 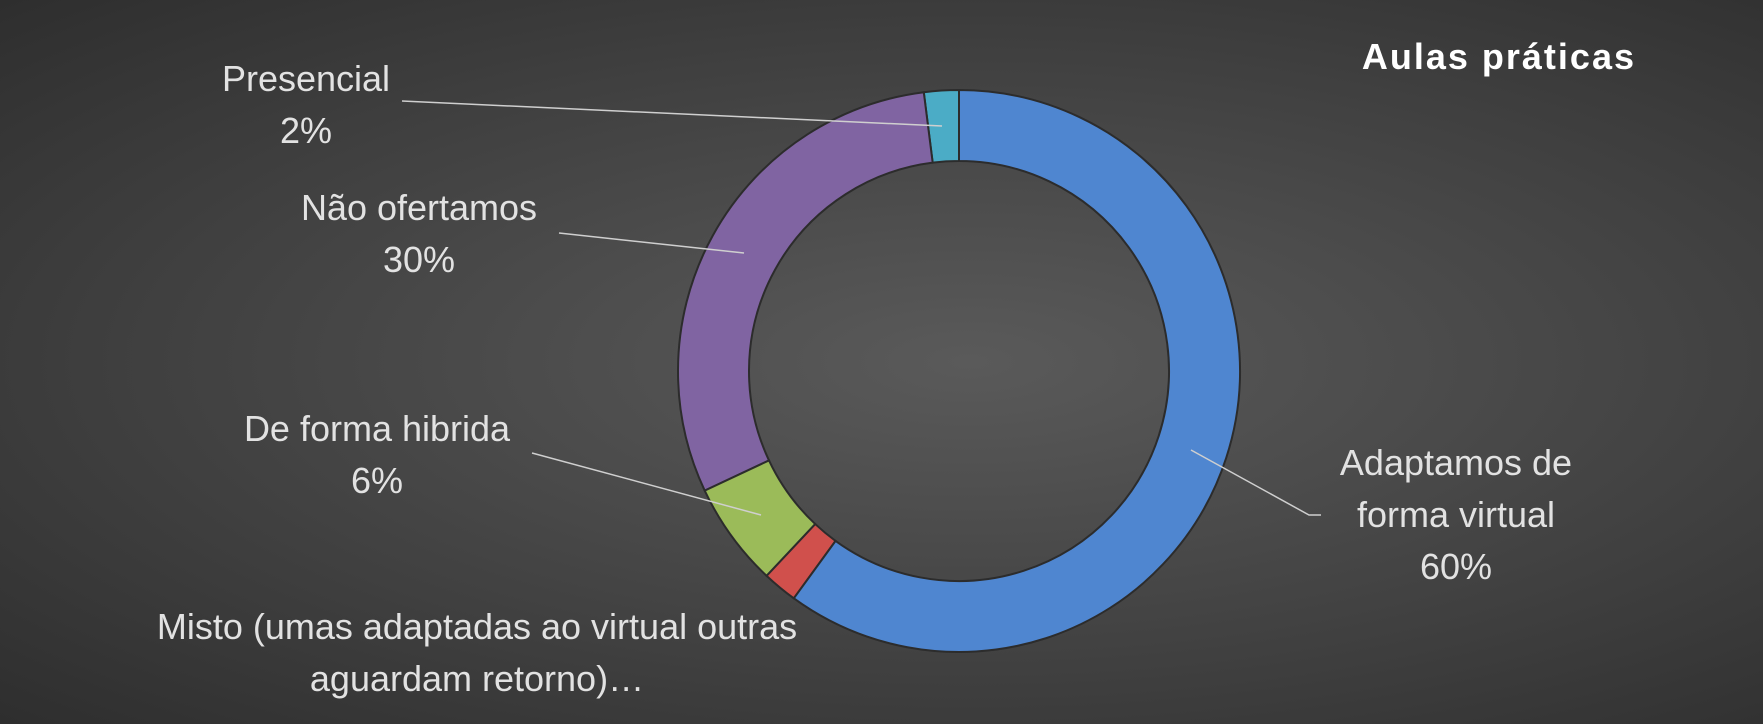 What do you see at coordinates (419, 259) in the screenshot?
I see `slice-value-label: 30%` at bounding box center [419, 259].